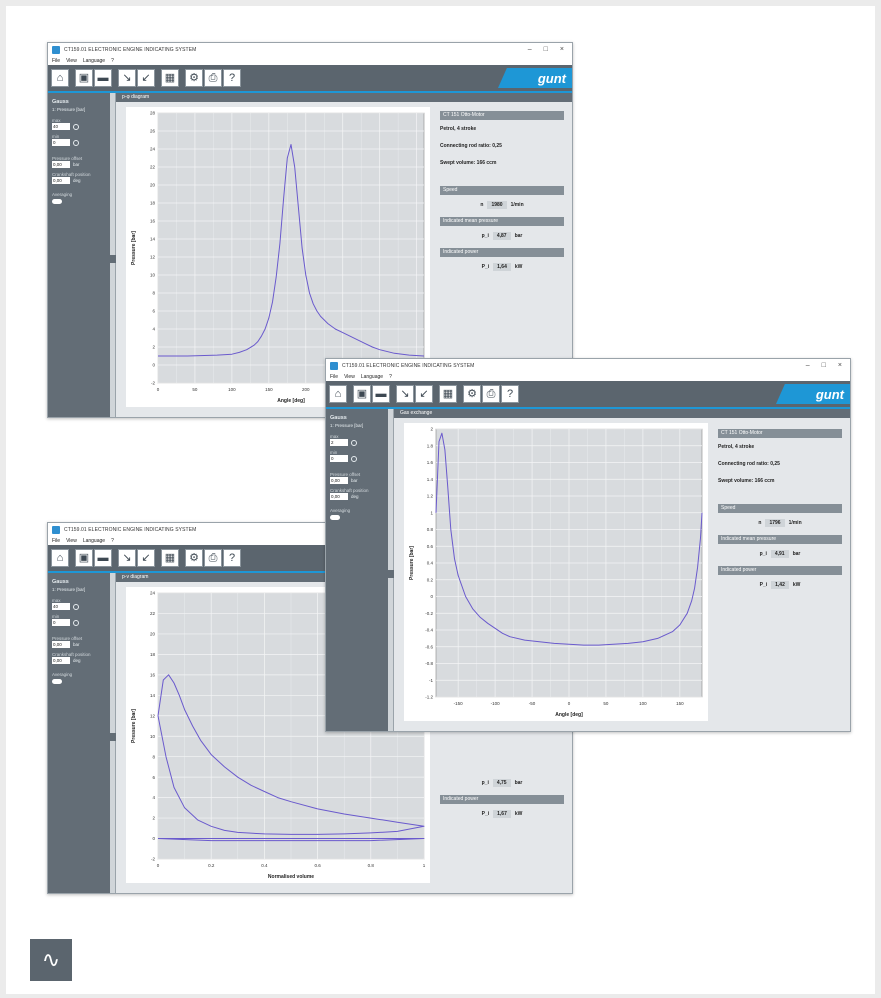  I want to click on power-header: Indicated power, so click(502, 799).